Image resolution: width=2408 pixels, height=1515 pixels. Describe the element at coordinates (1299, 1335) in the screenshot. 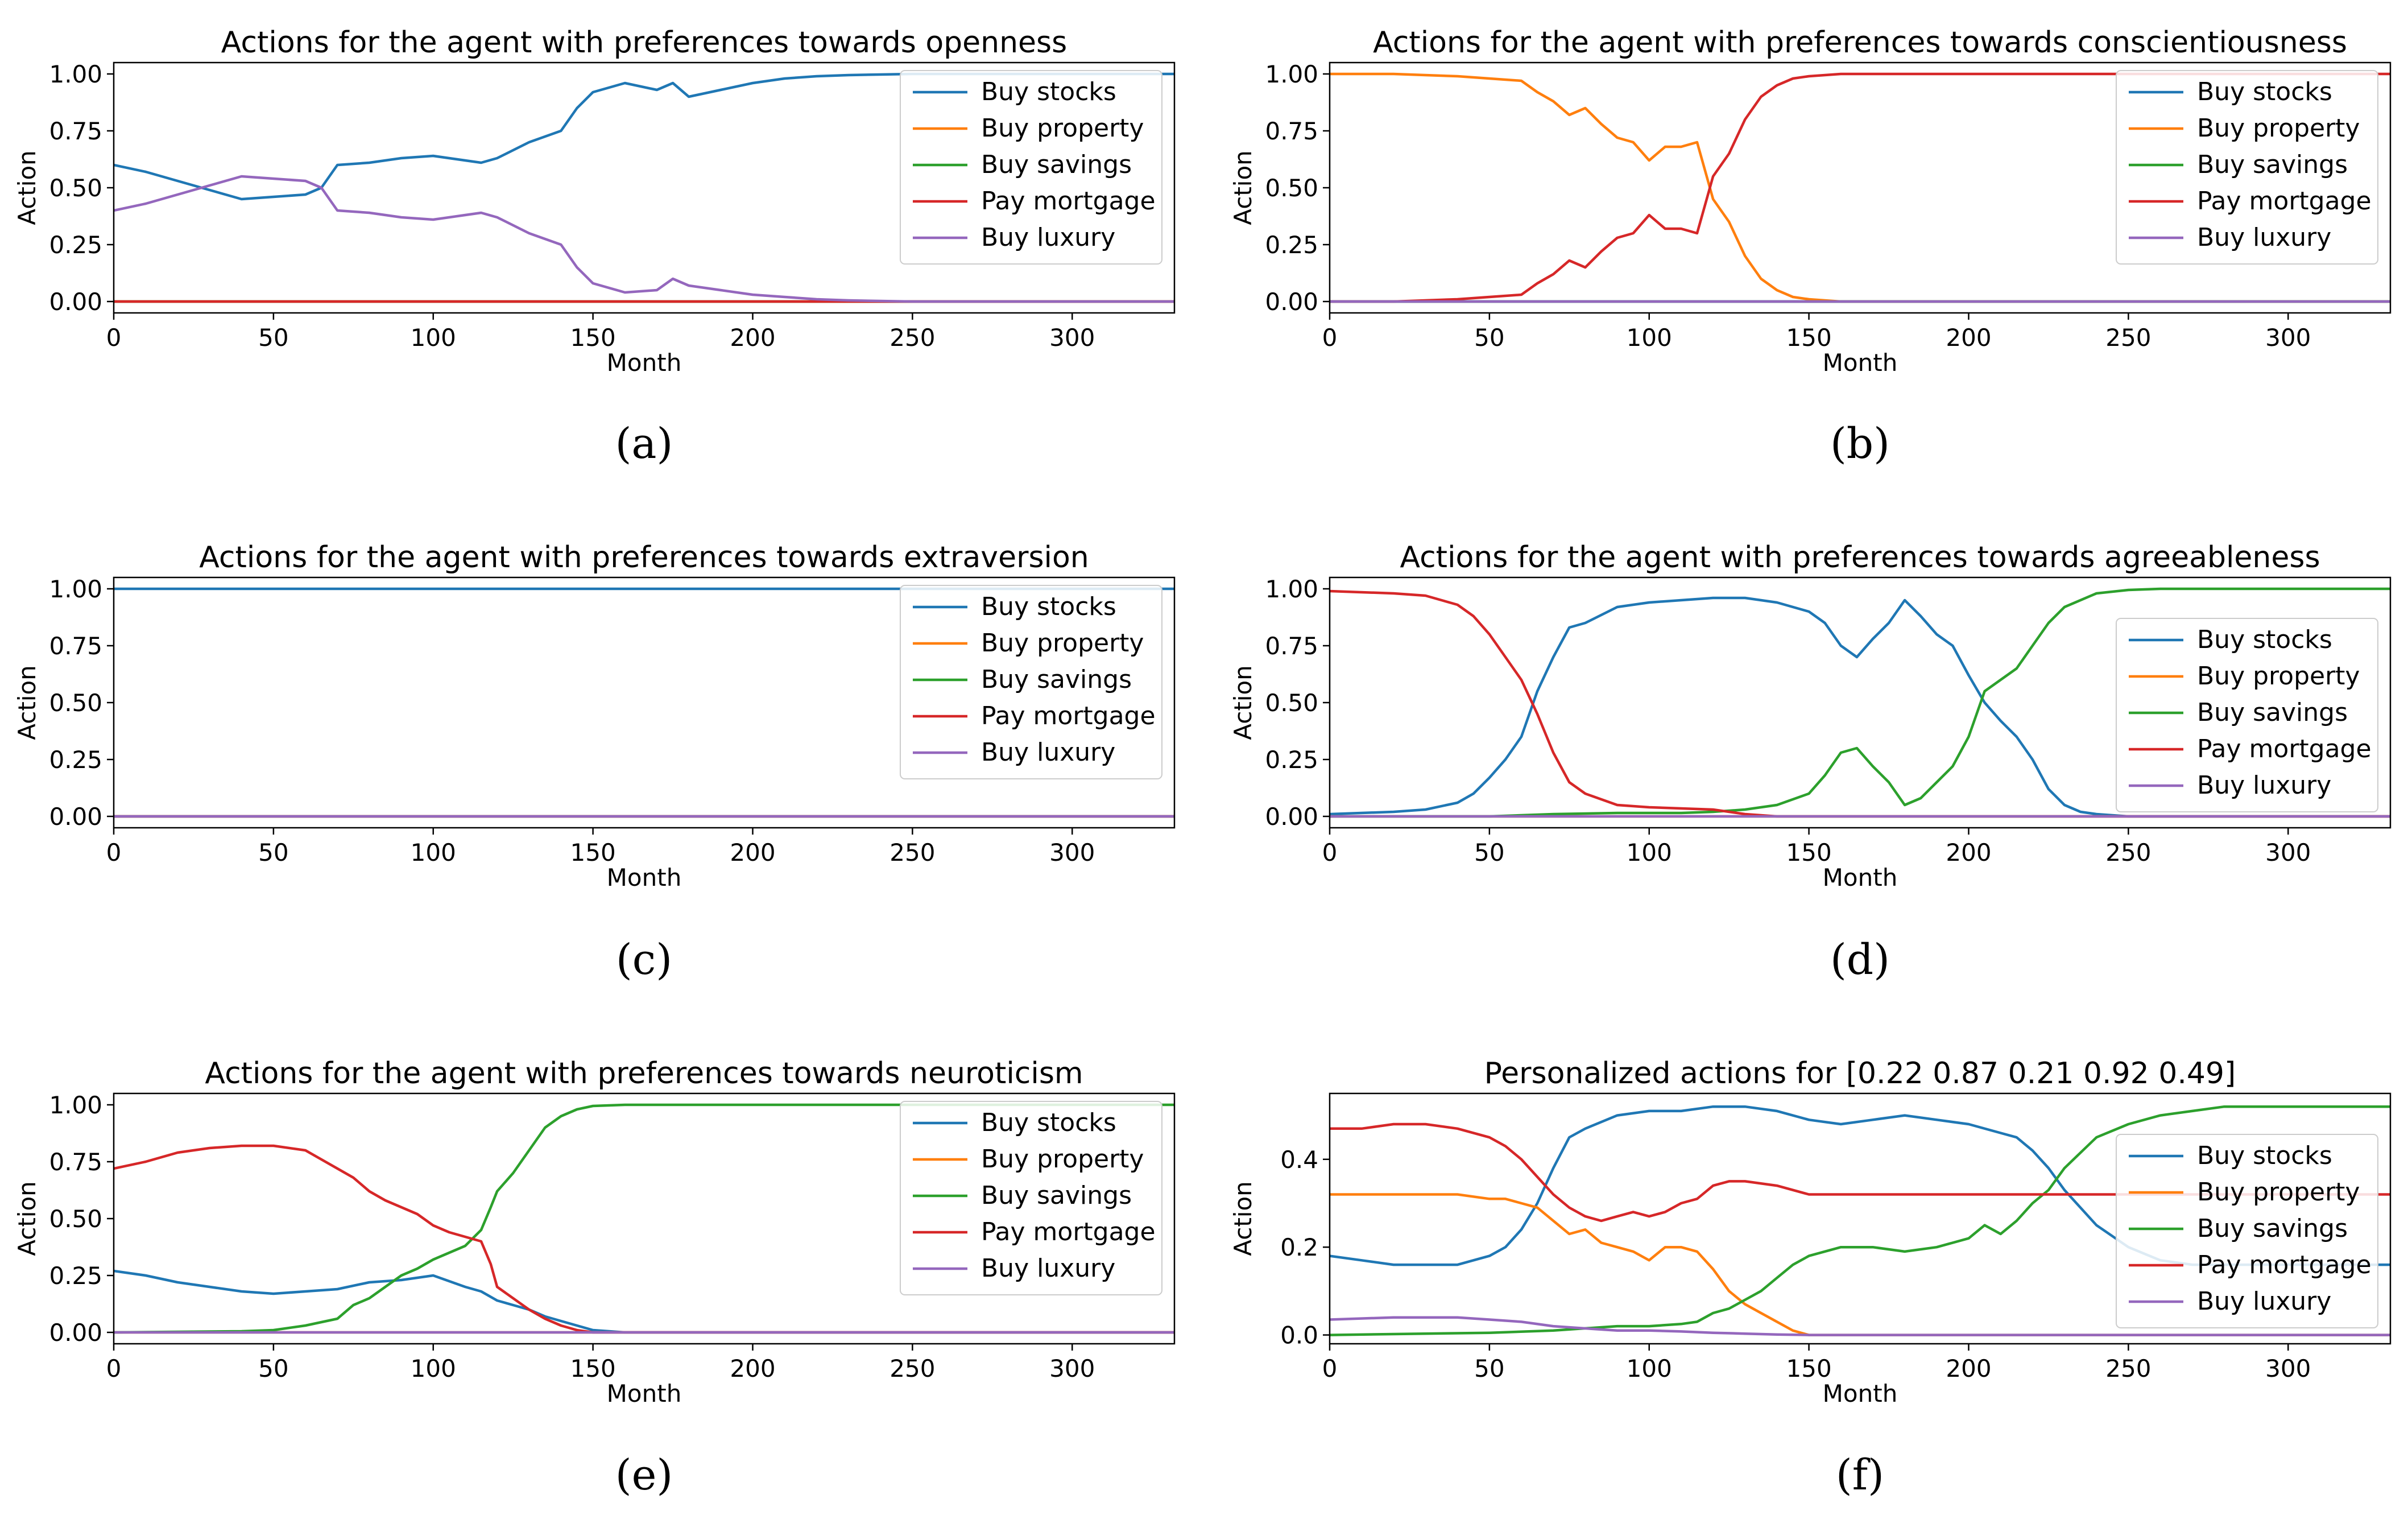

I see `y-tick-label: 0.0` at that location.